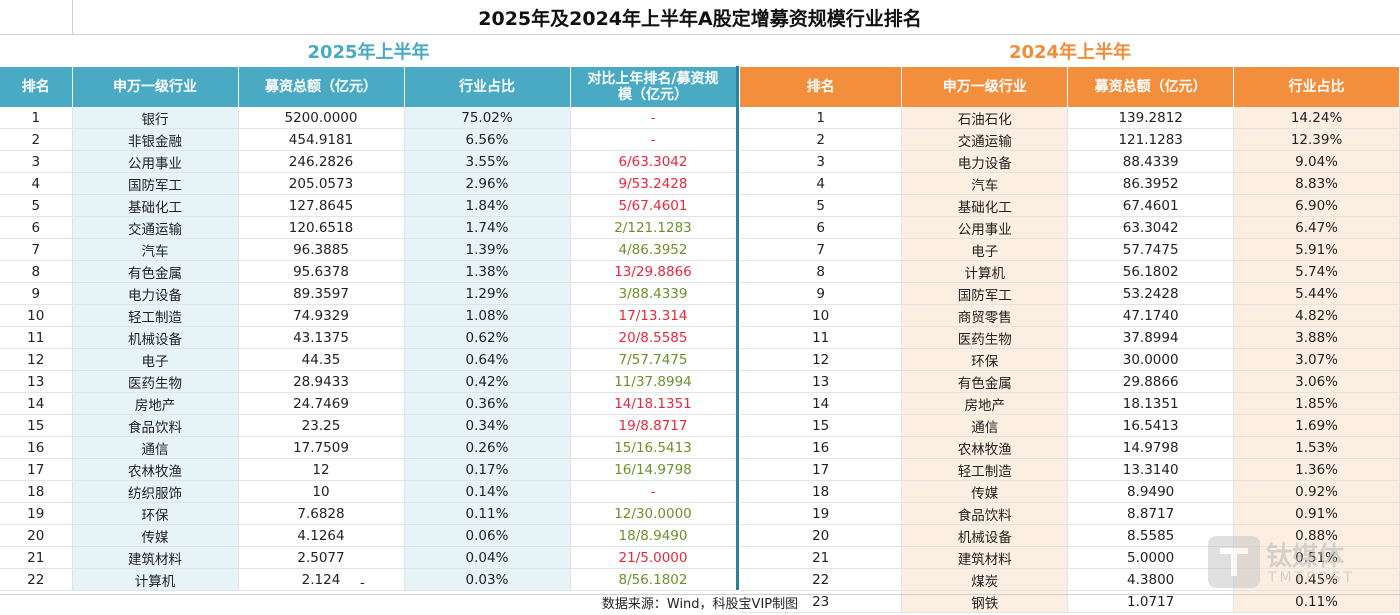 The image size is (1400, 615). What do you see at coordinates (1070, 425) in the screenshot?
I see `table-row: 15 通信 16.5413 1.69%` at bounding box center [1070, 425].